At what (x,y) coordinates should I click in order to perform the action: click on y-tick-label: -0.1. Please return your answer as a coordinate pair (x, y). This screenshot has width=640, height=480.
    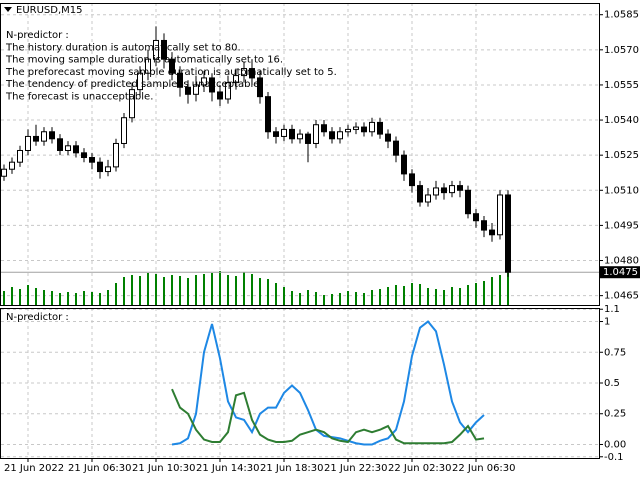
    Looking at the image, I should click on (614, 457).